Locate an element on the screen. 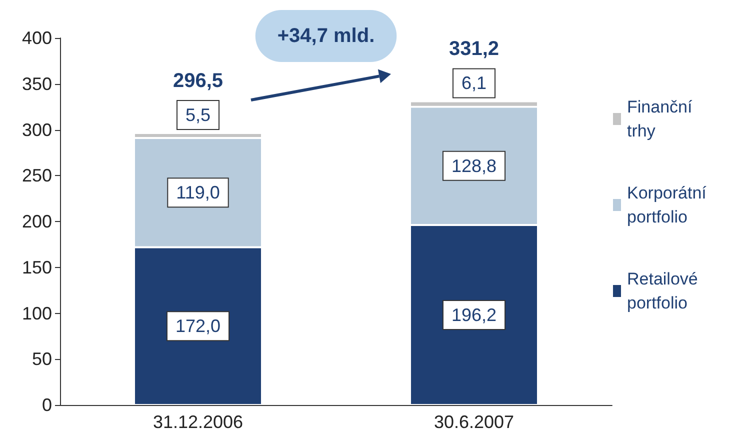  y-tick-label: 200 is located at coordinates (37, 222).